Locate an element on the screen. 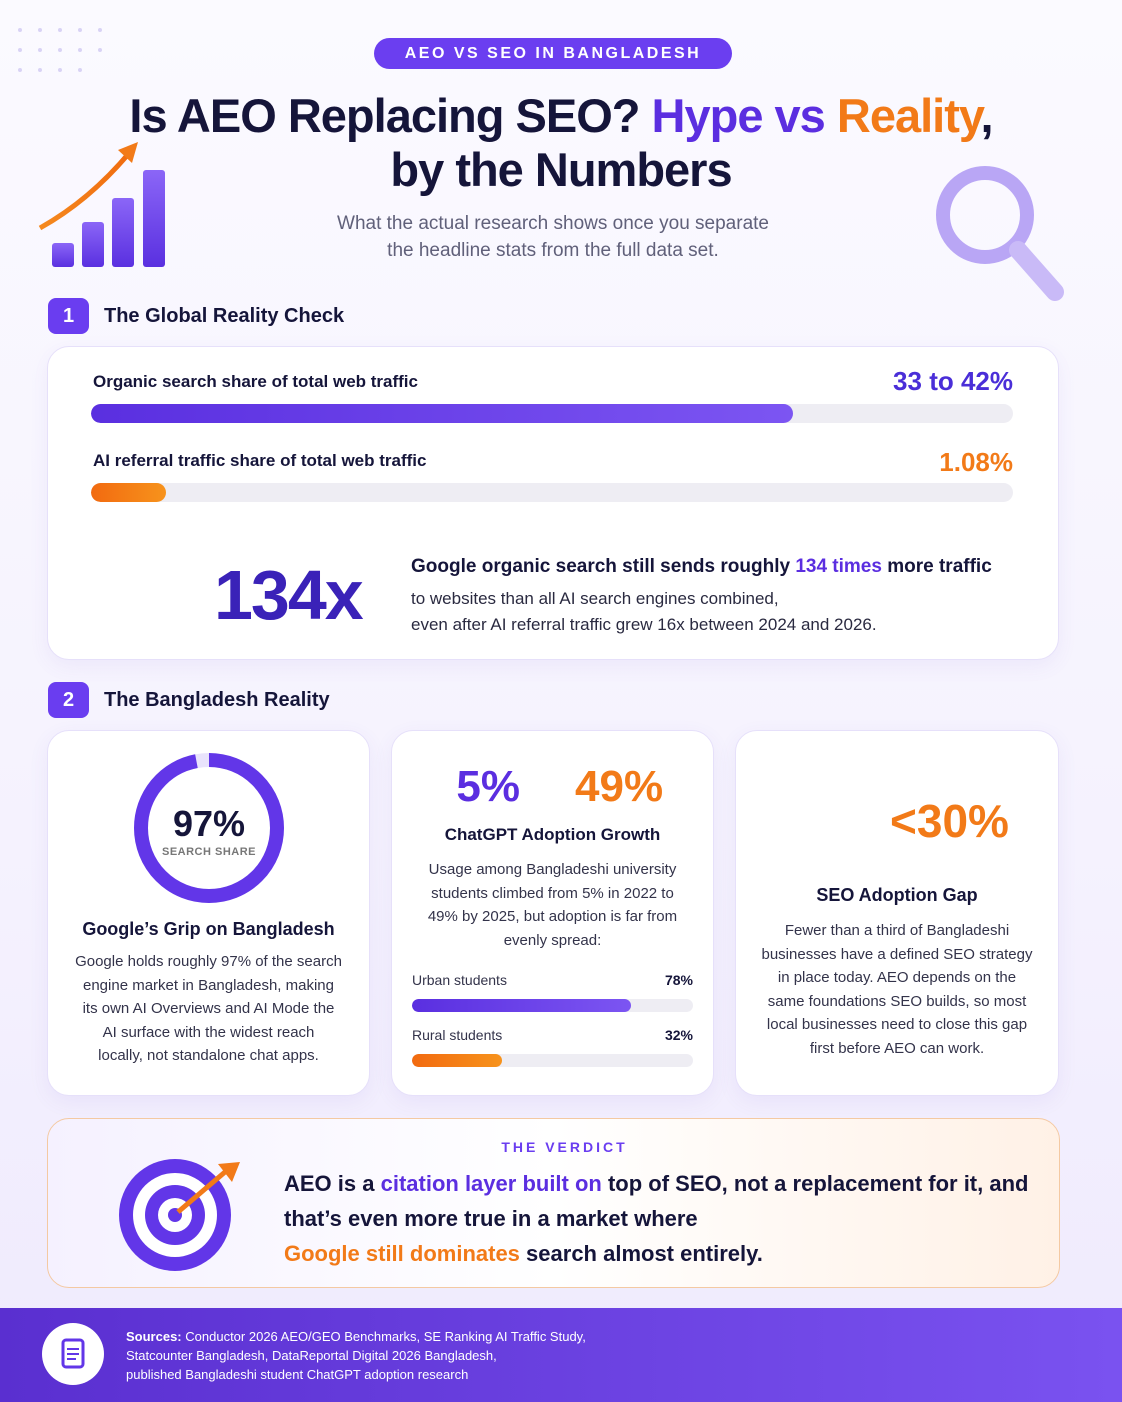  title-part: Is AEO Replacing SEO? is located at coordinates (384, 115).